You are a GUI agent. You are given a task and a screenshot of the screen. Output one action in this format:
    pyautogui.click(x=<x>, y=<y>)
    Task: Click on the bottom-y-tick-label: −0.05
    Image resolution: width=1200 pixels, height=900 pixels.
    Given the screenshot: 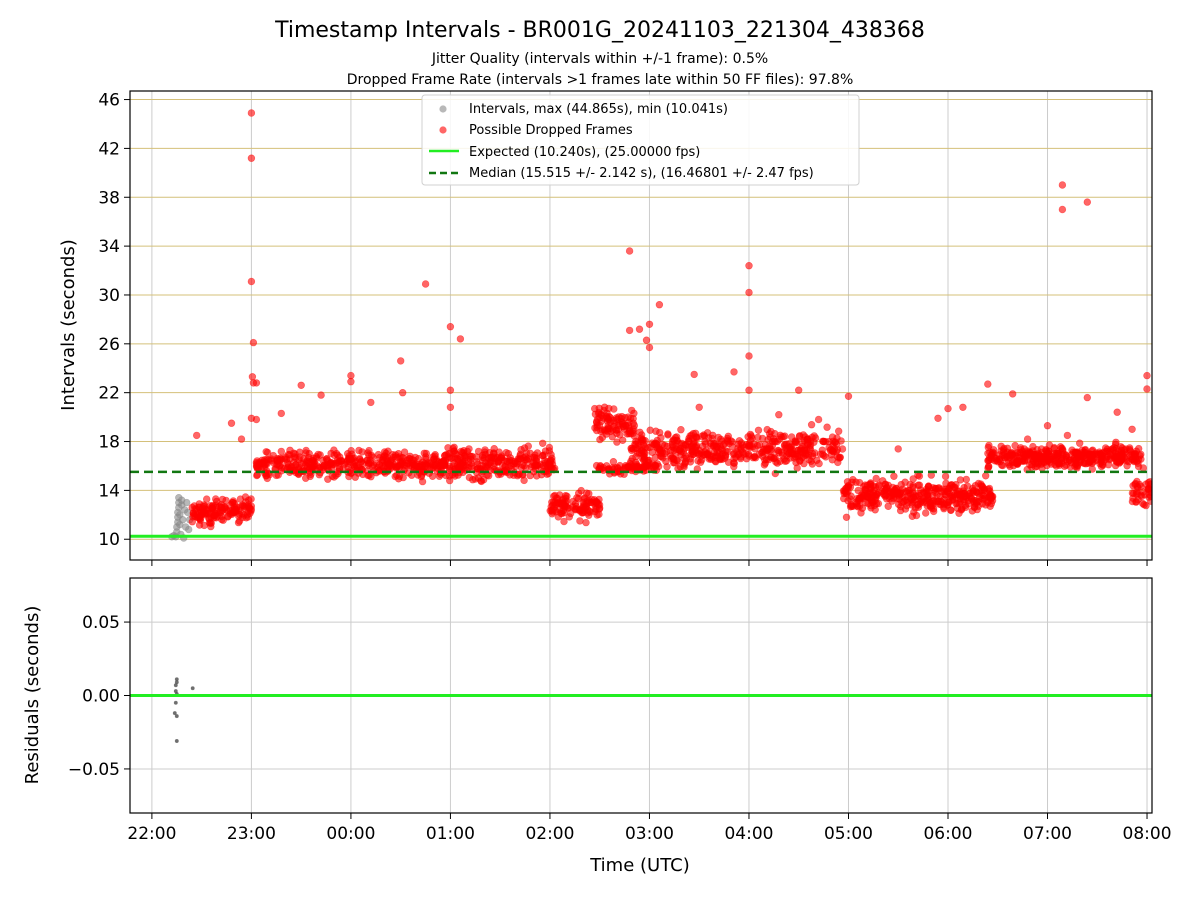 What is the action you would take?
    pyautogui.click(x=94, y=770)
    